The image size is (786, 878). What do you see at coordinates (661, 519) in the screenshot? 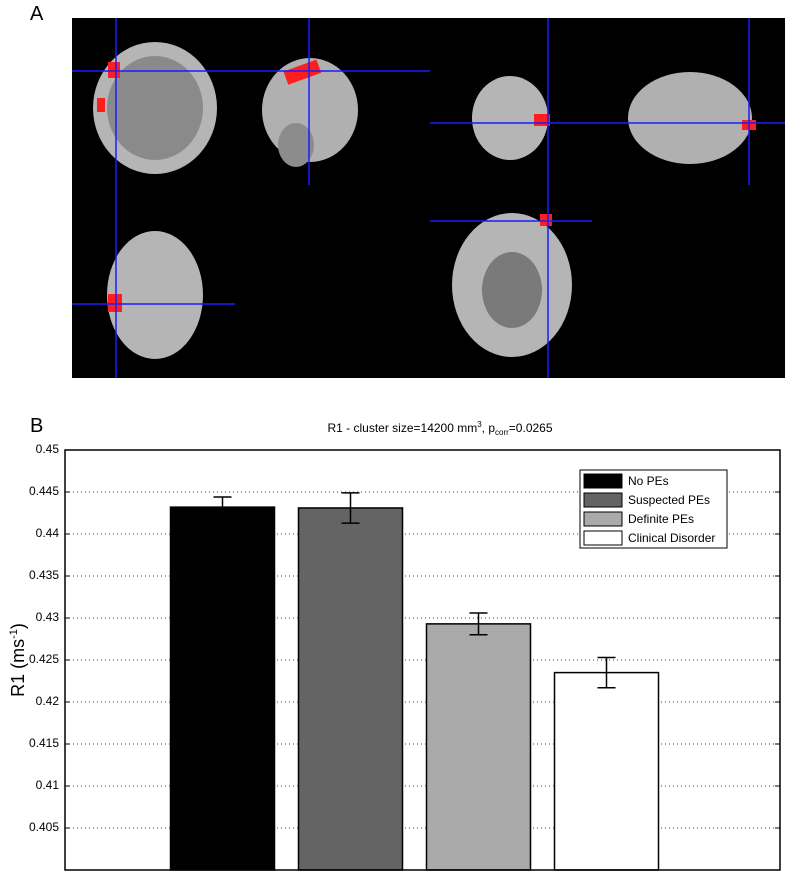
I see `legend-label: Definite PEs` at bounding box center [661, 519].